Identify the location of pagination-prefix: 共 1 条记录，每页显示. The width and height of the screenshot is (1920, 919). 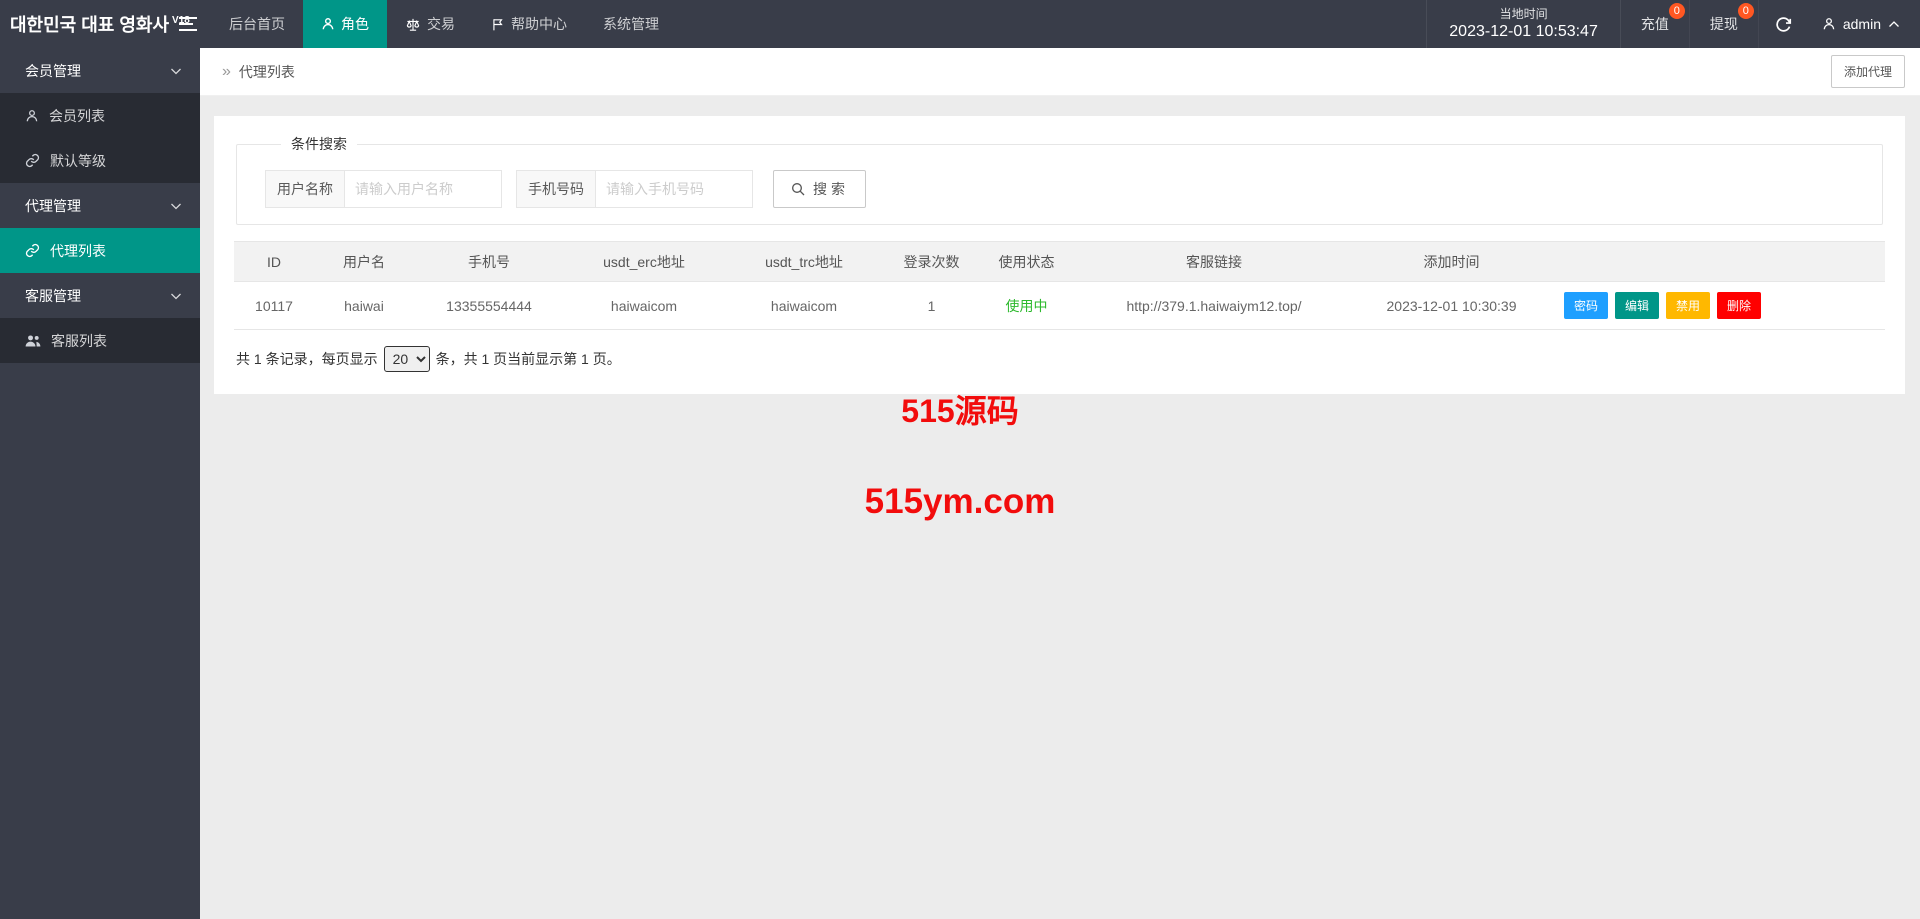
(307, 359).